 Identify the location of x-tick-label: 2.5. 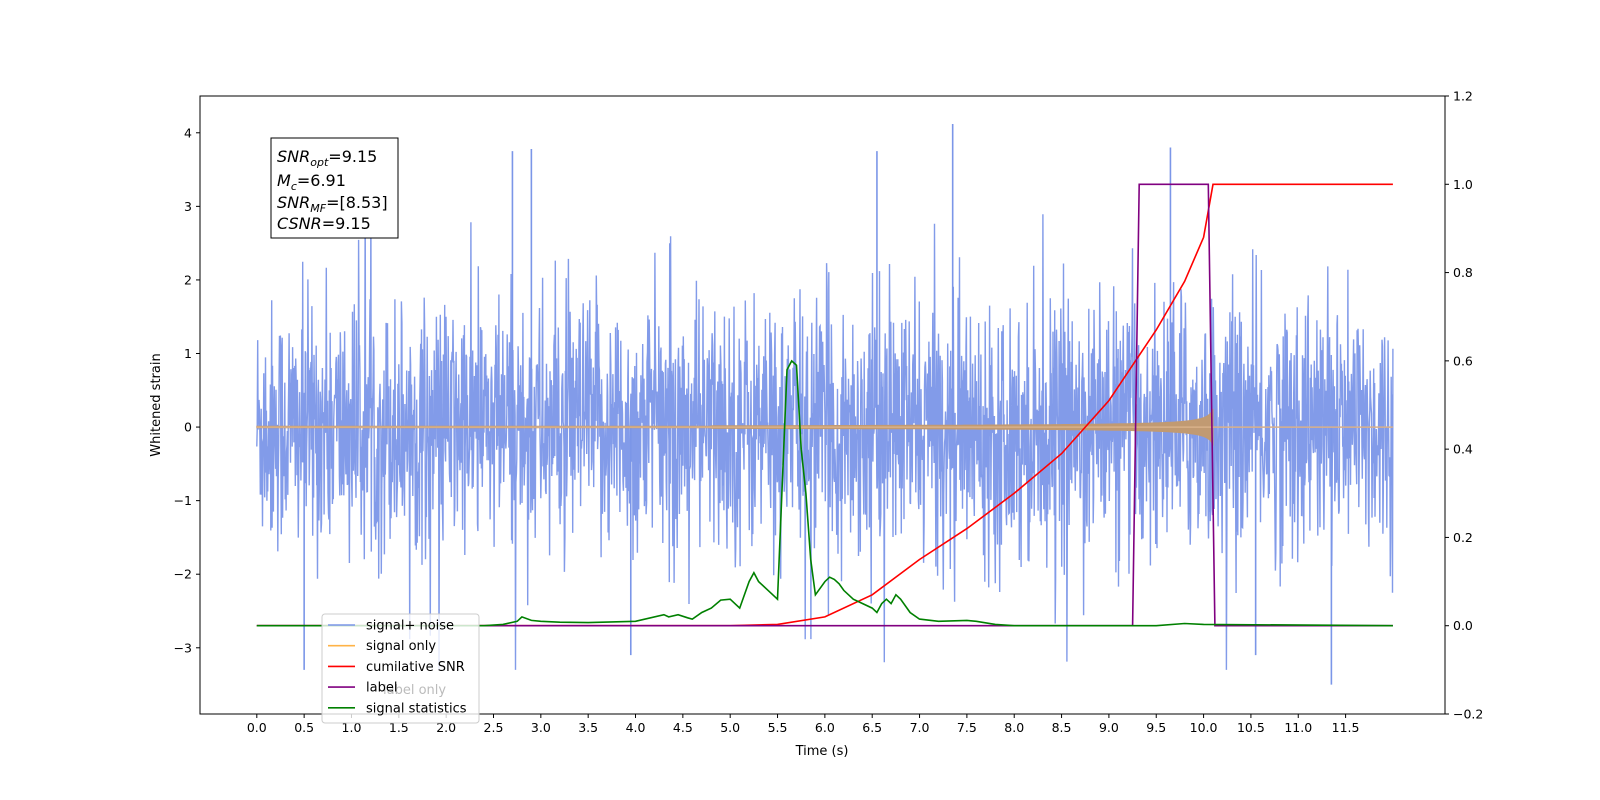
(494, 727).